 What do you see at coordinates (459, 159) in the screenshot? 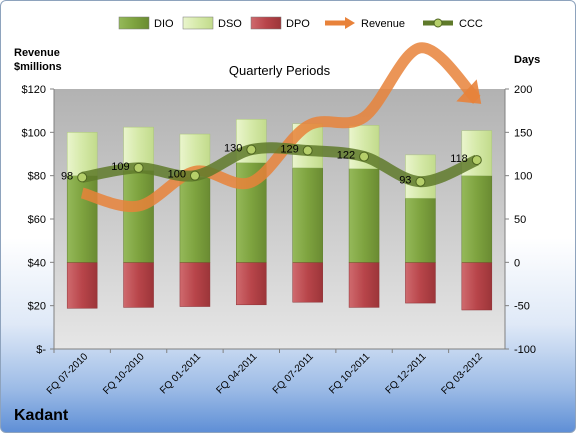
I see `ccc-data-label: 118` at bounding box center [459, 159].